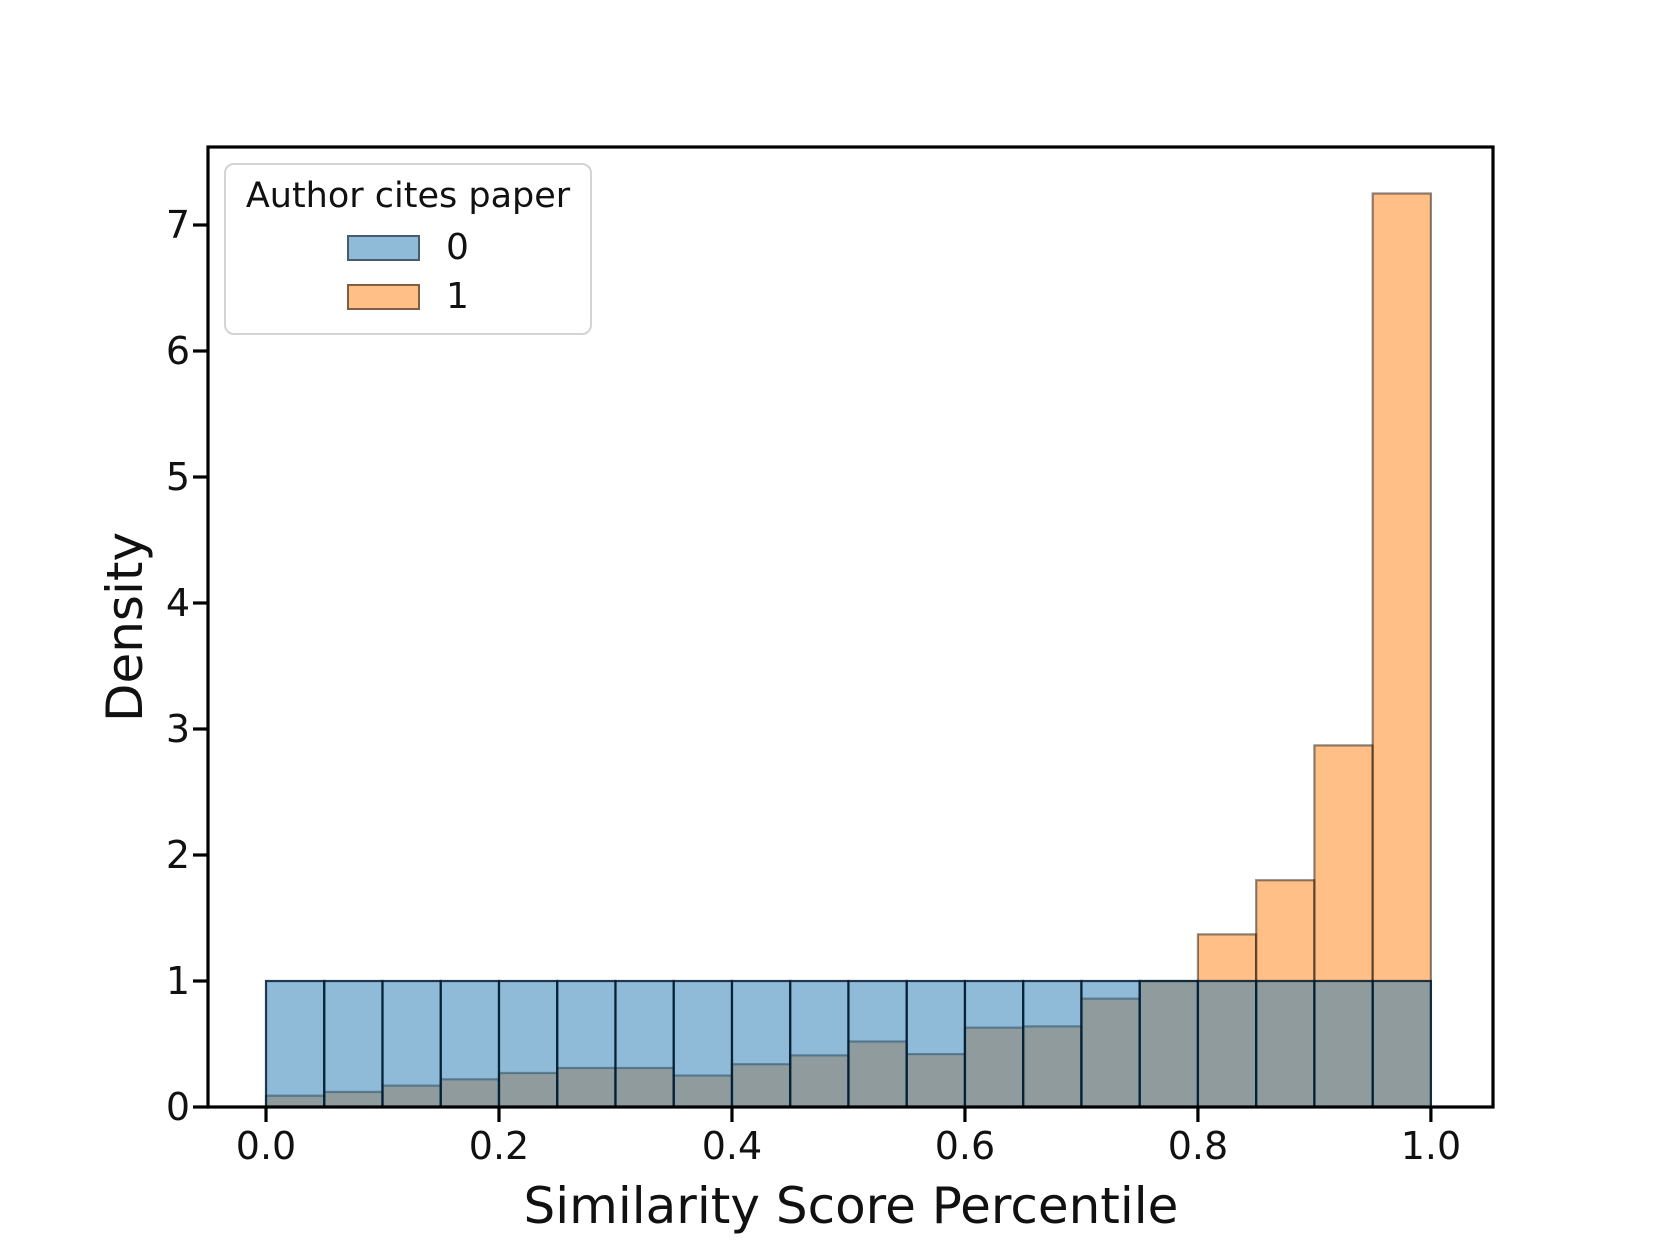 The height and width of the screenshot is (1245, 1660). Describe the element at coordinates (384, 297) in the screenshot. I see `legend-swatch-orange` at that location.